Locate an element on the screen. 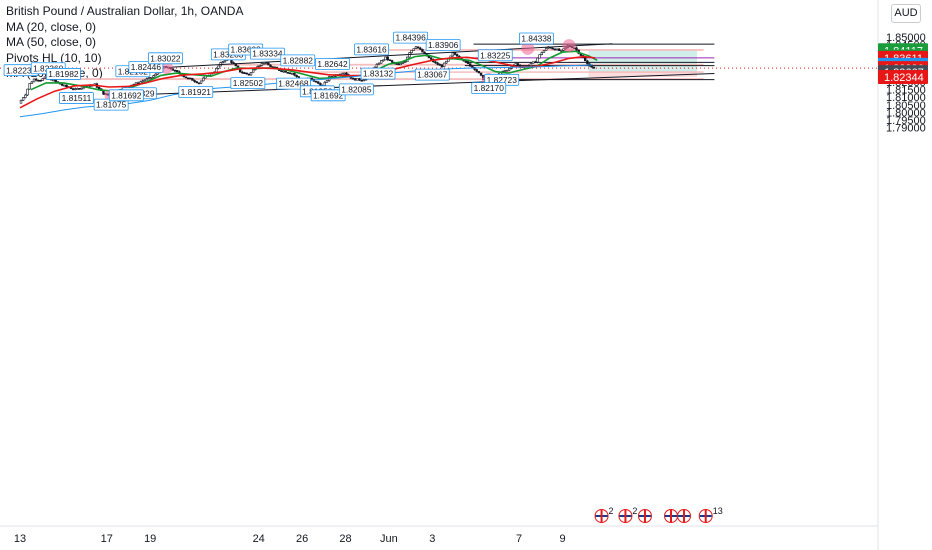 The image size is (932, 550). pivot-label-text: 1.83334 is located at coordinates (267, 54).